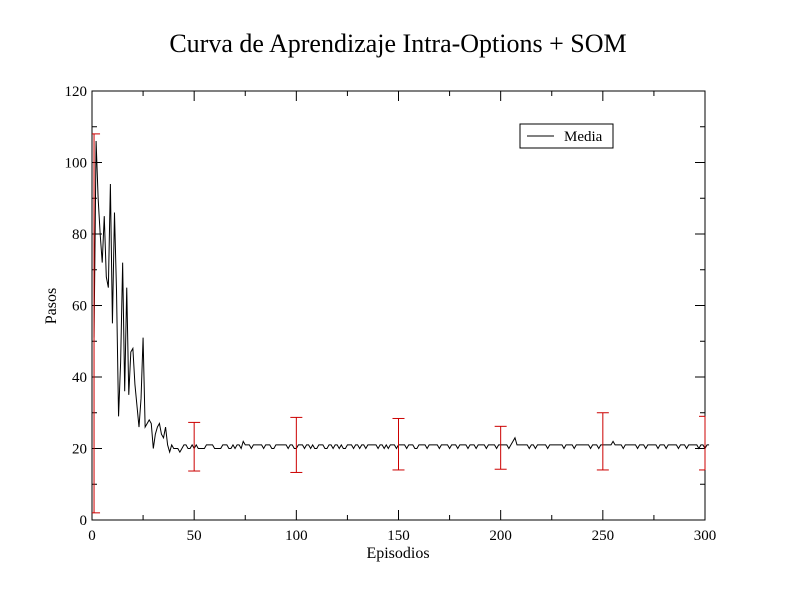 The image size is (792, 612). I want to click on x-axis-label: Episodios, so click(397, 553).